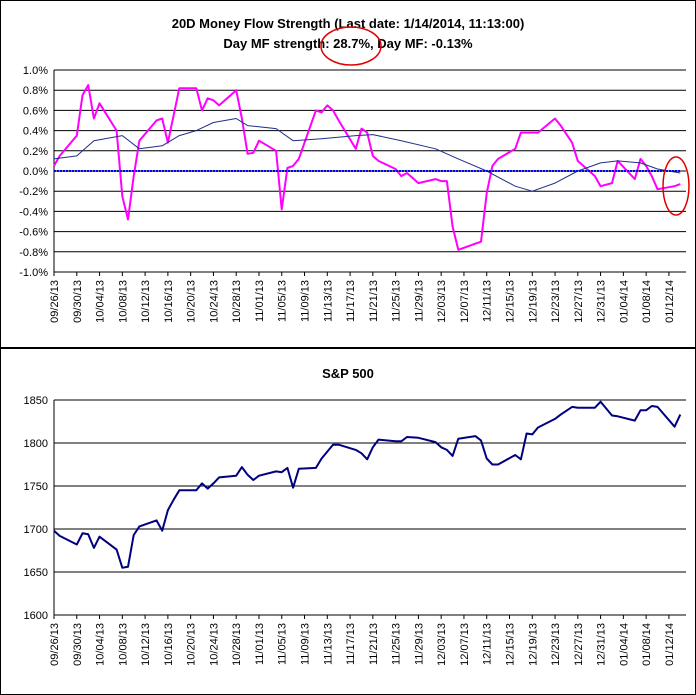  Describe the element at coordinates (36, 508) in the screenshot. I see `y-axis-ticks: 1850 1800 1750 1700 1650 1600` at that location.